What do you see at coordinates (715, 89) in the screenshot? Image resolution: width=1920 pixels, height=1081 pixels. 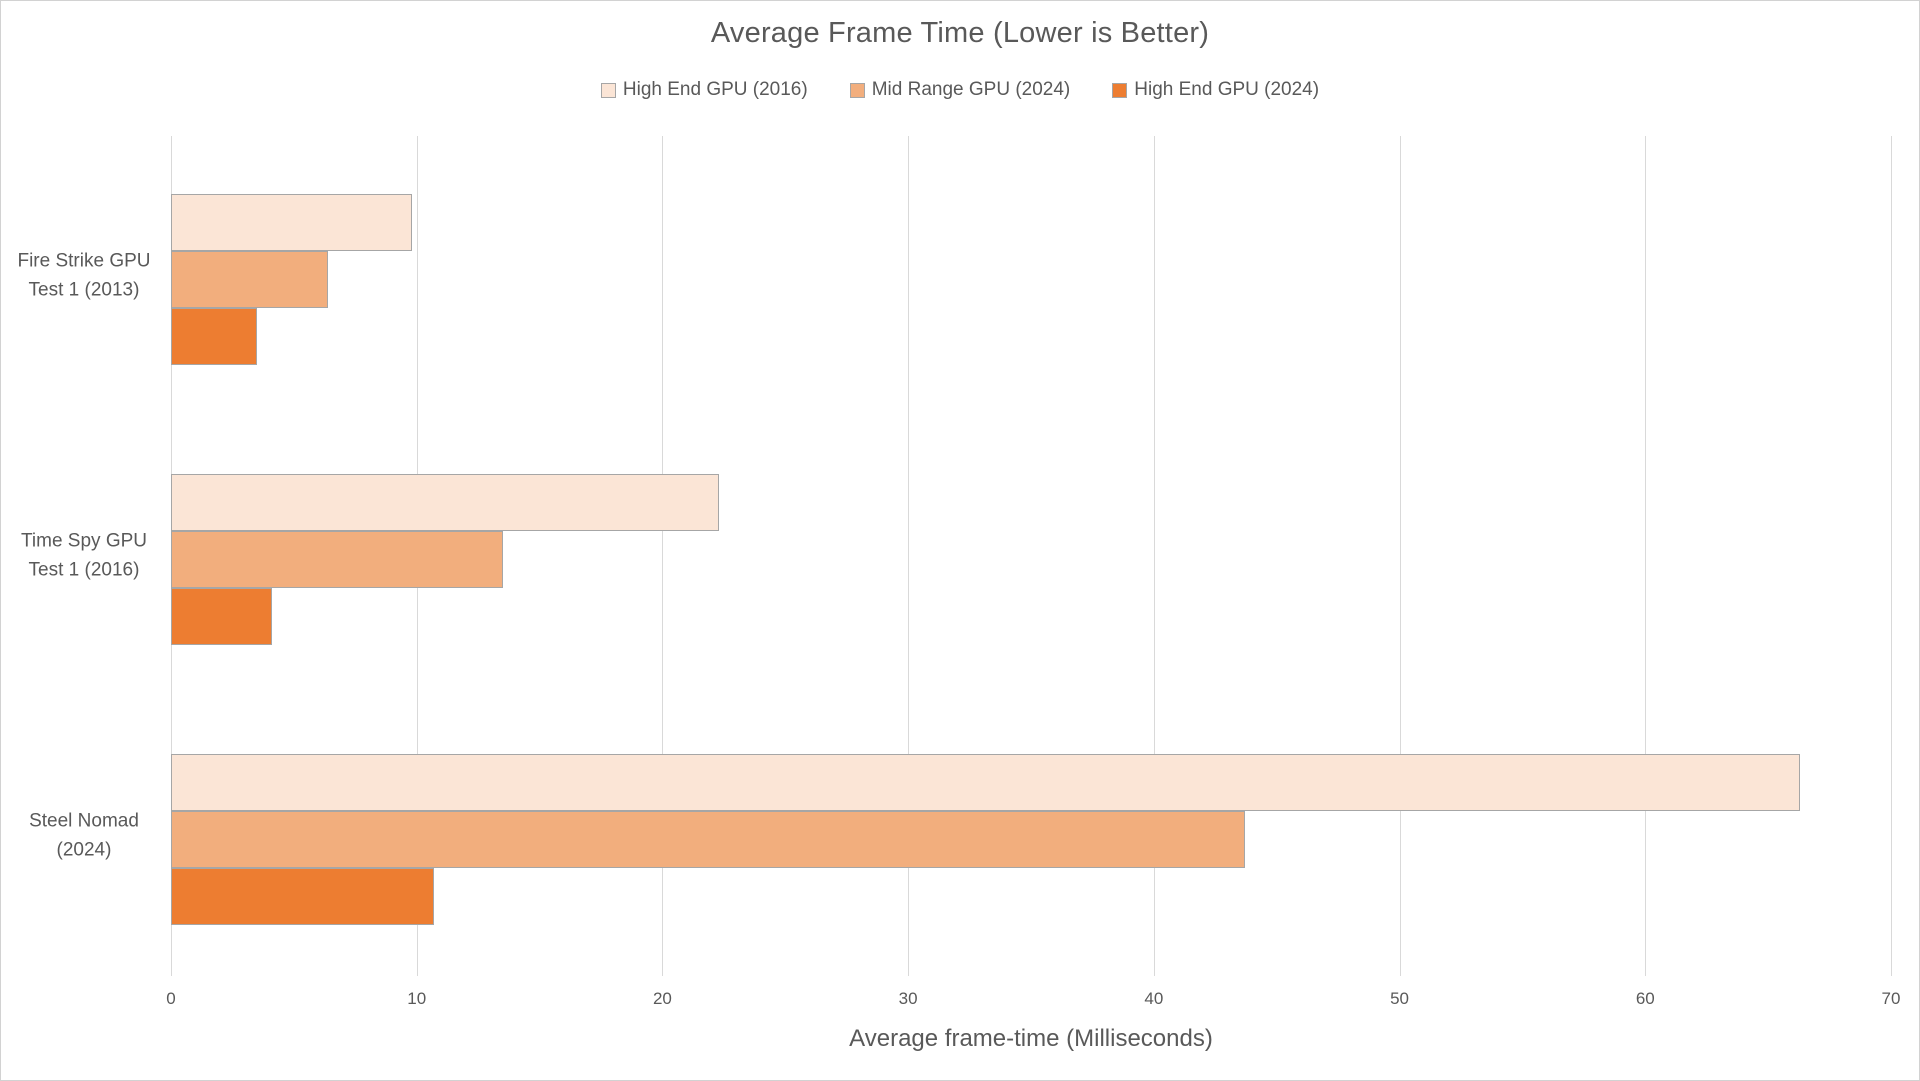 I see `legend-label: High End GPU (2016)` at bounding box center [715, 89].